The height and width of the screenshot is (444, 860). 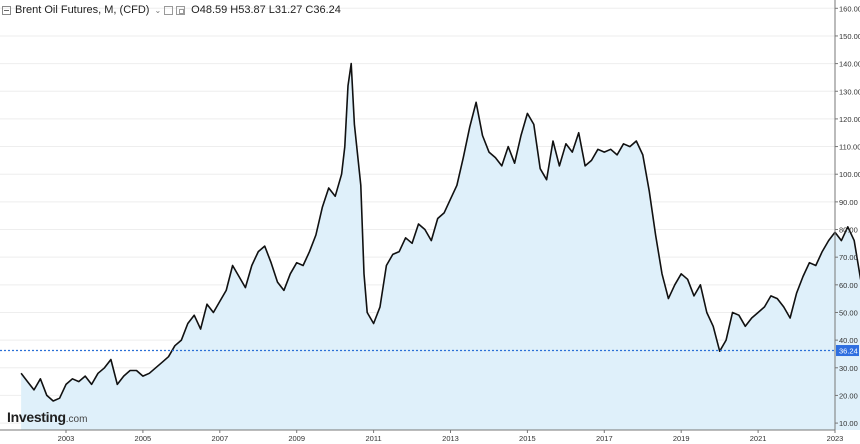 I want to click on x-tick-label: 2019, so click(x=681, y=438).